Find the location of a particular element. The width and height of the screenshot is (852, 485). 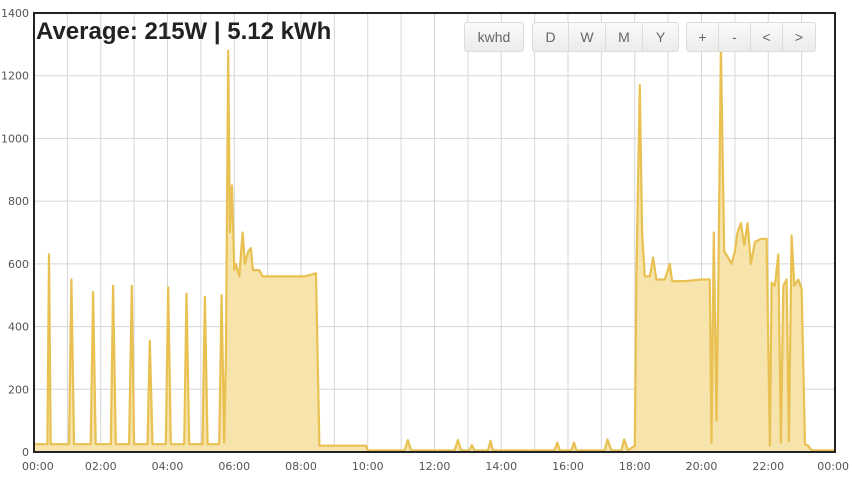

x-tick-label: 16:00 is located at coordinates (568, 466).